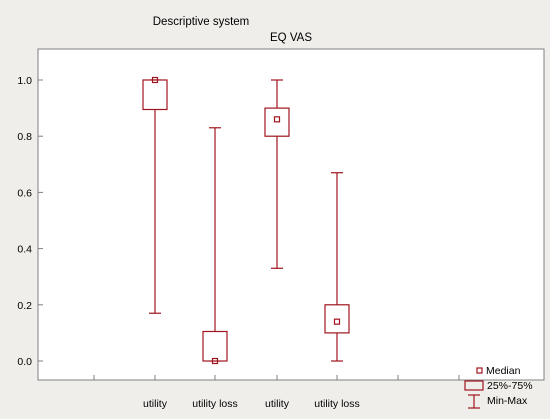 The image size is (550, 419). I want to click on legend-iqr-label: 25%-75%, so click(510, 386).